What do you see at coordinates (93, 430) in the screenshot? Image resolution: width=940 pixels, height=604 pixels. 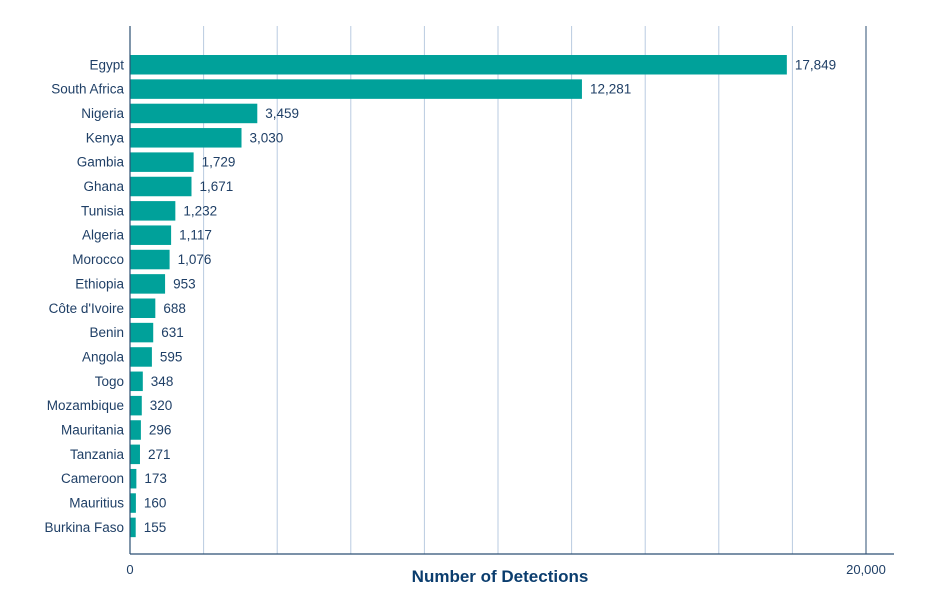 I see `category-label: Mauritania` at bounding box center [93, 430].